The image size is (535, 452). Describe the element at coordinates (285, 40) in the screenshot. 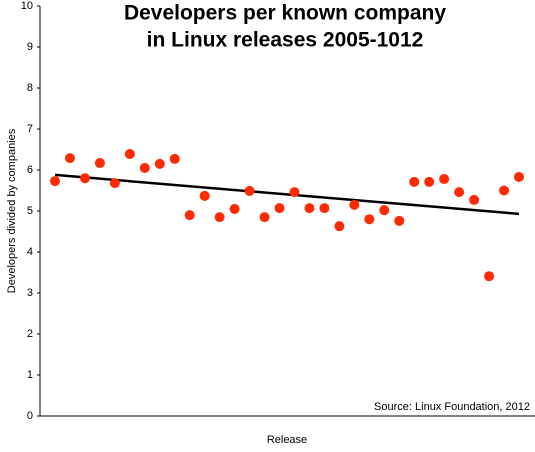

I see `chart-title: in Linux releases 2005-1012` at that location.